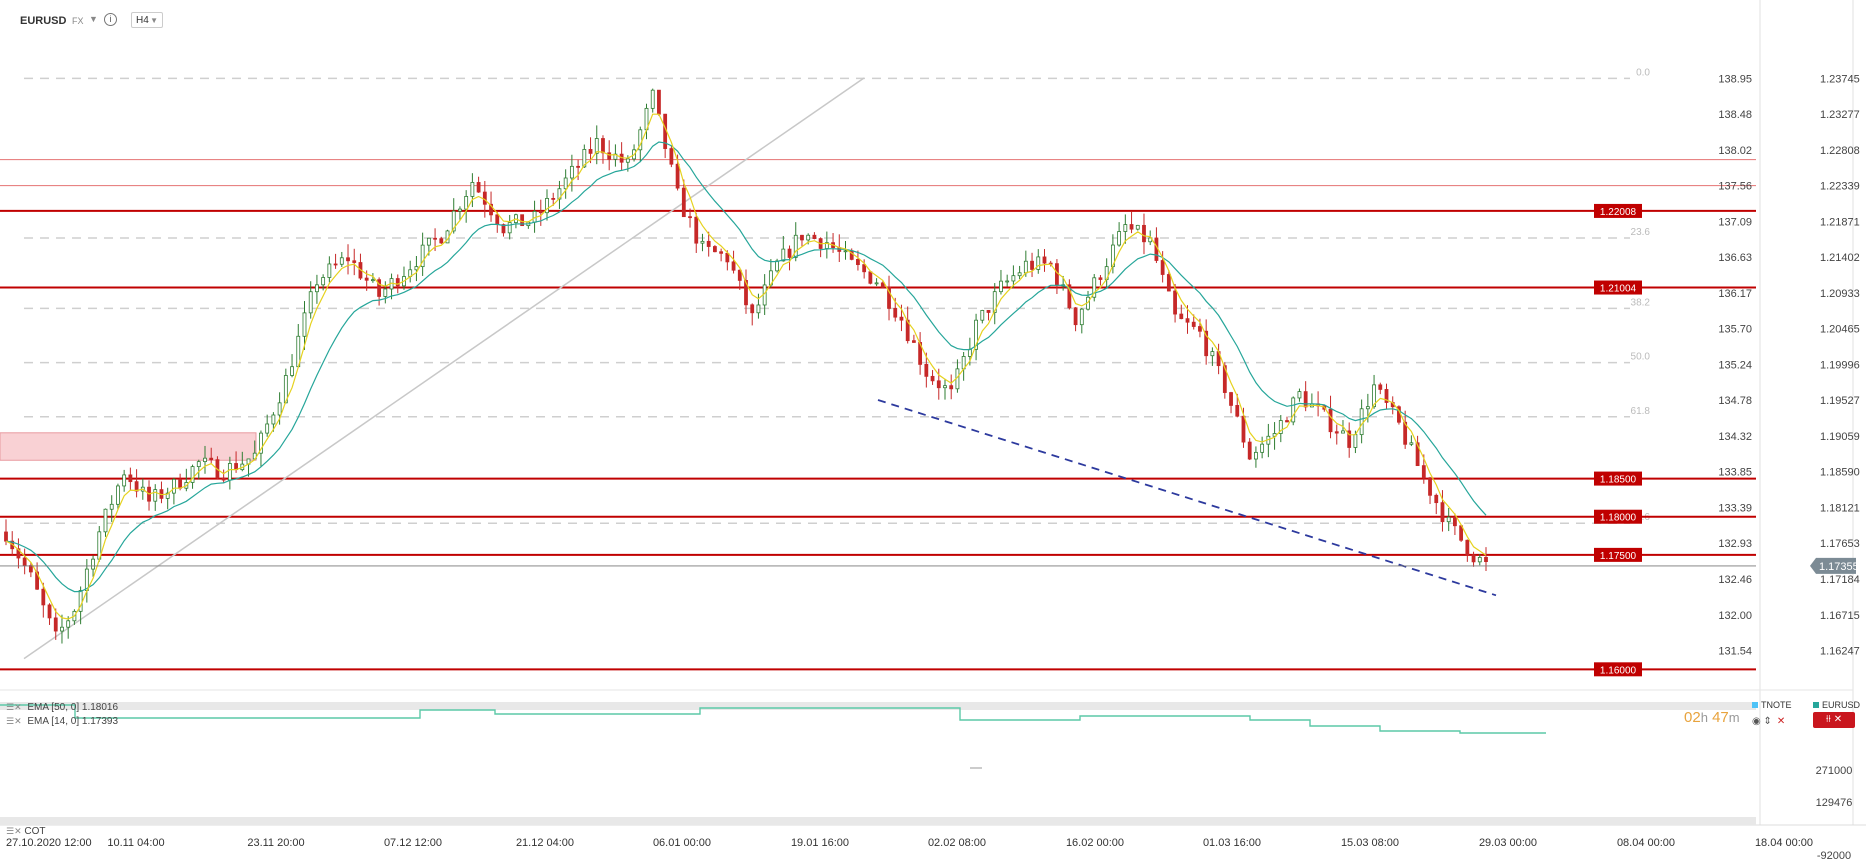  Describe the element at coordinates (1840, 187) in the screenshot. I see `price-axis-tick: 1.22339` at that location.